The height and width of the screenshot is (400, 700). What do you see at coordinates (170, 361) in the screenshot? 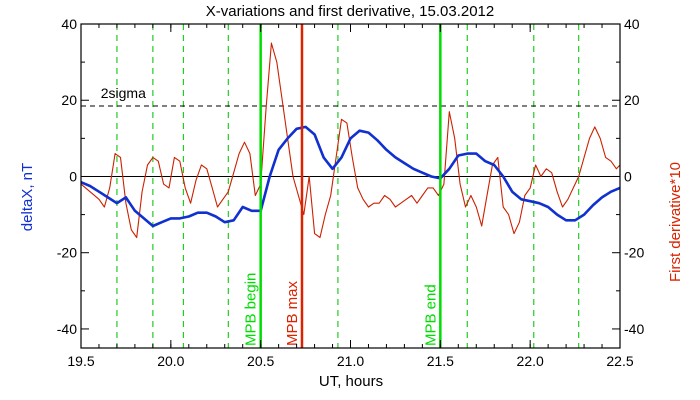
I see `x-tick-label-1: 20.0` at bounding box center [170, 361].